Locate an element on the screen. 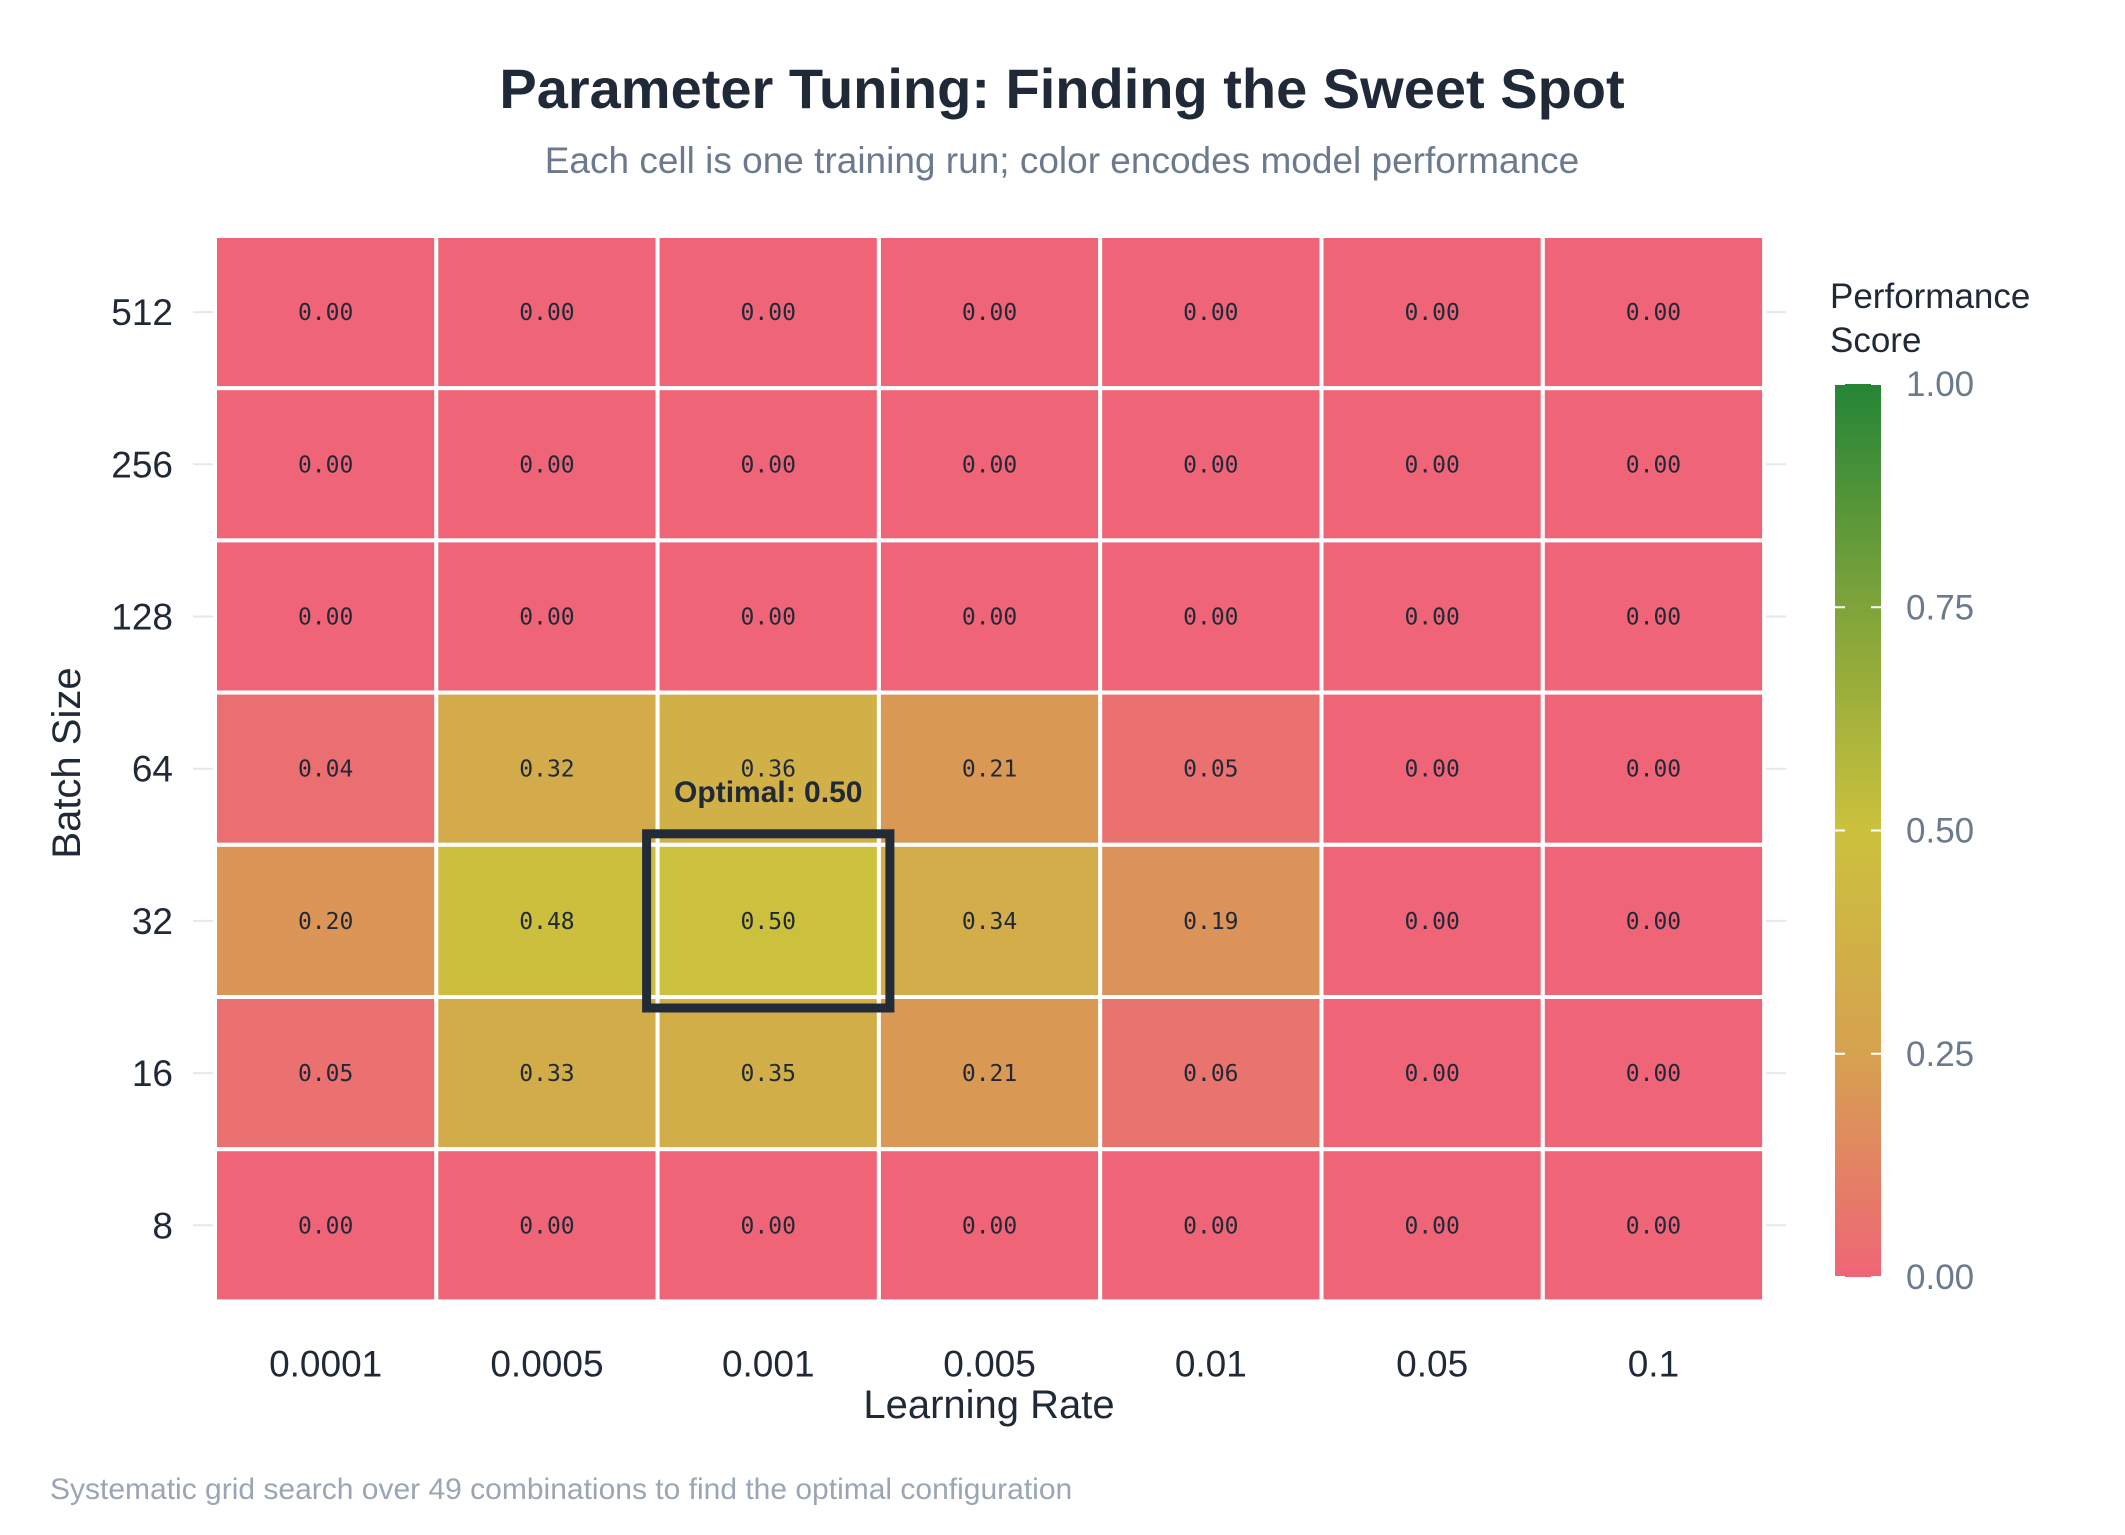 The image size is (2125, 1535). colorbar-title-line-1: Performance is located at coordinates (1930, 296).